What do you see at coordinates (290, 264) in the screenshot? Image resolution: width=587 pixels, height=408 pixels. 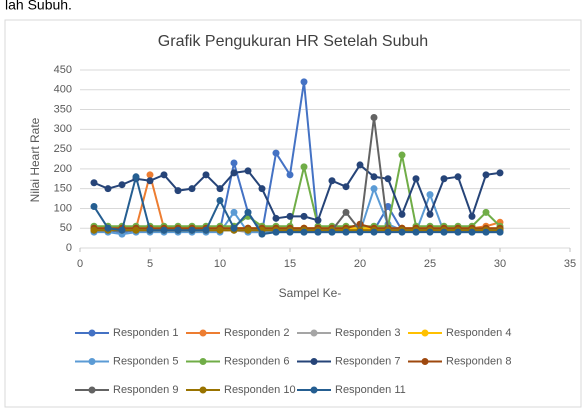 I see `x-tick-label: 15` at bounding box center [290, 264].